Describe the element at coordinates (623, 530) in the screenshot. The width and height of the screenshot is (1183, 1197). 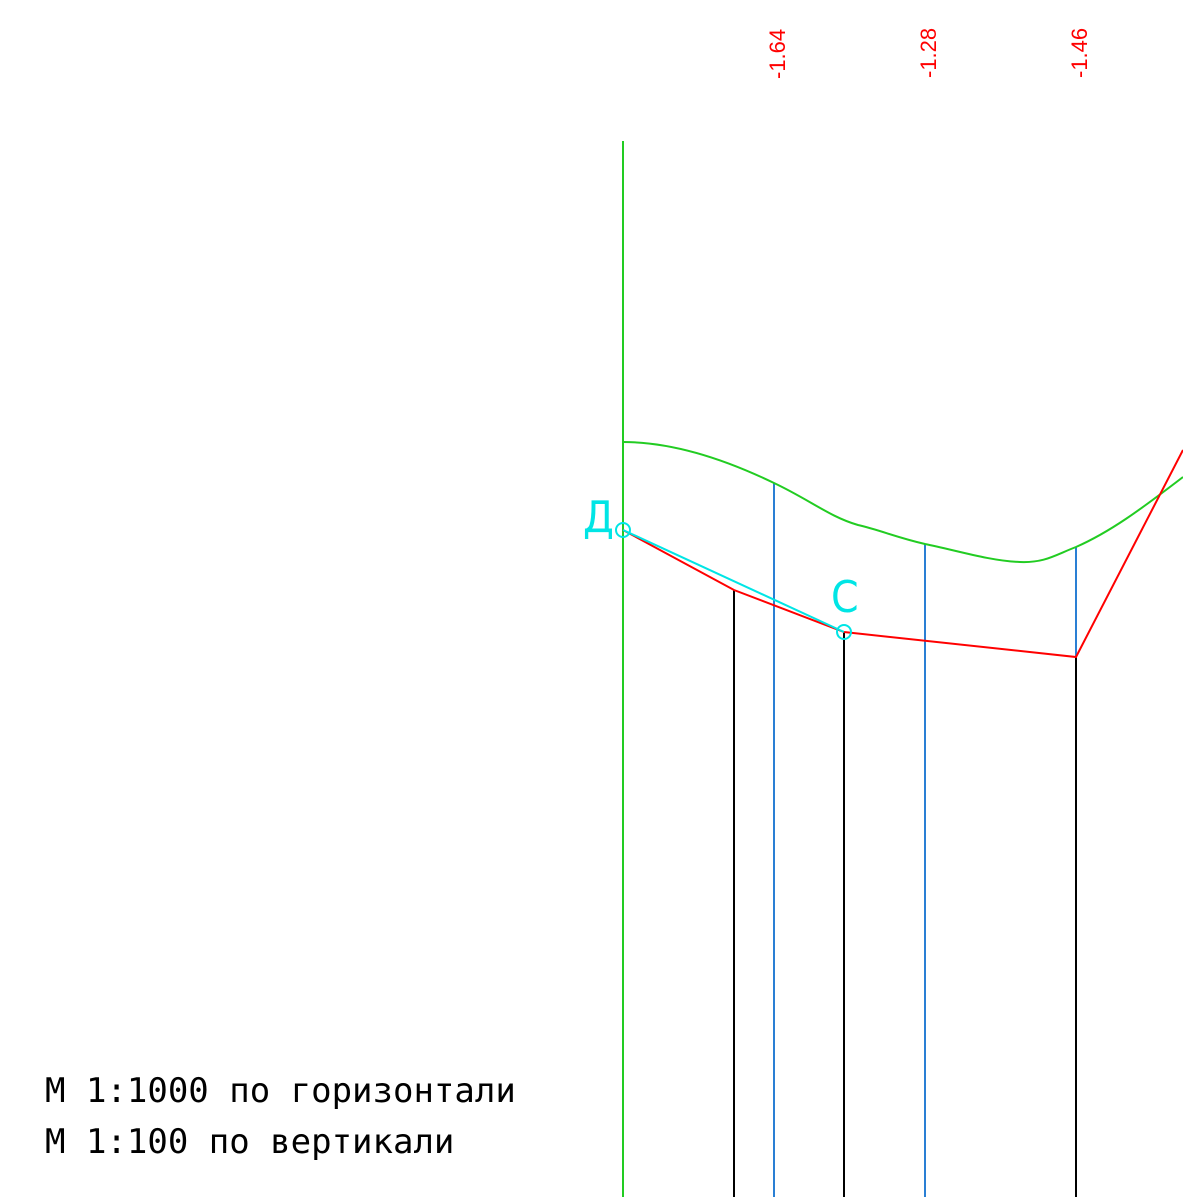
I see `point-d-marker` at that location.